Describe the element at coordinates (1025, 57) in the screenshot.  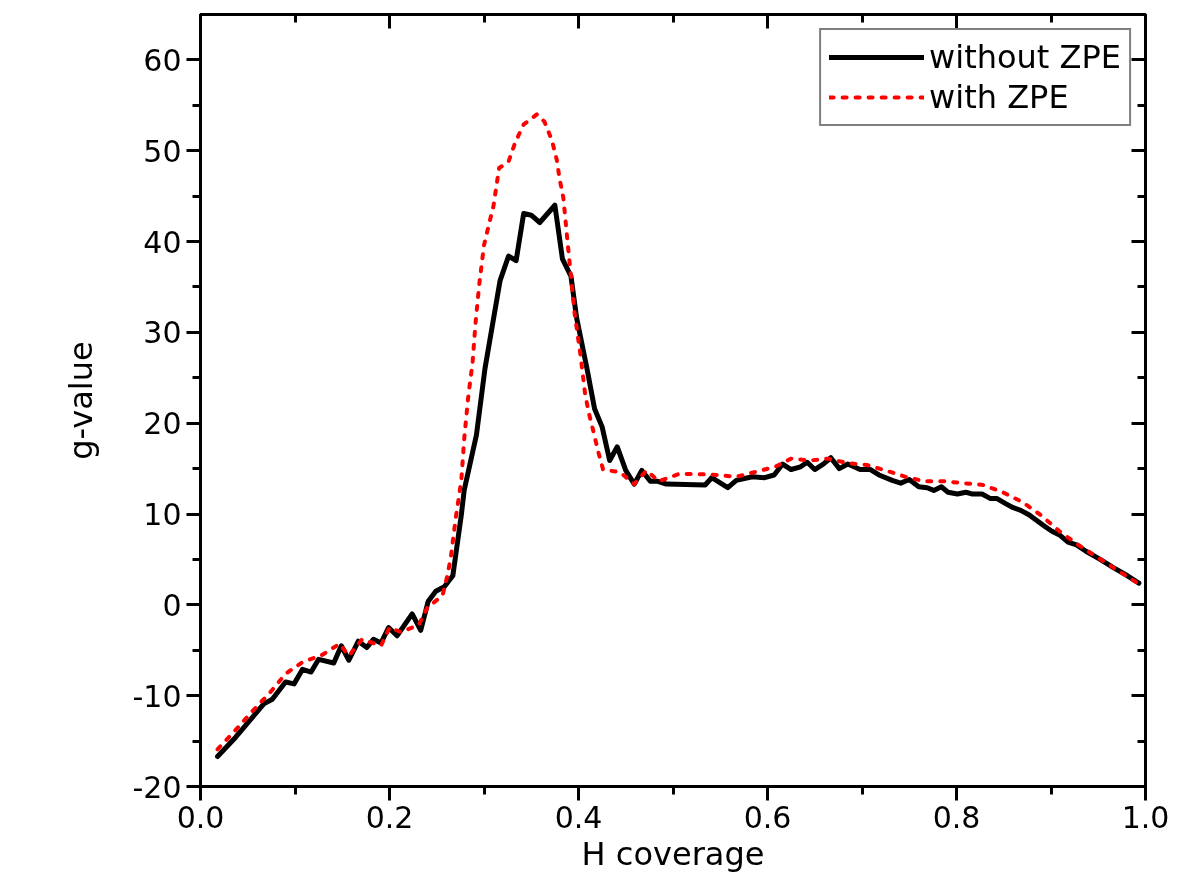
I see `legend-label: without ZPE` at that location.